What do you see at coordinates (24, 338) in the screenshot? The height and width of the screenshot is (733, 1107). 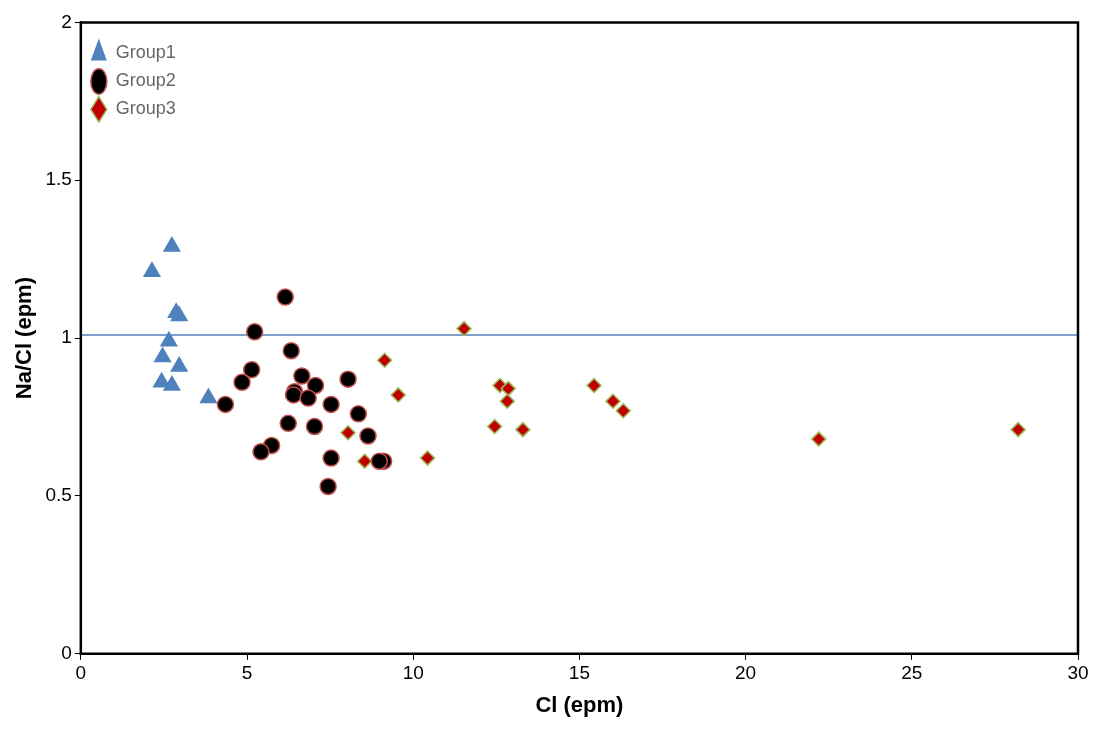 I see `y-axis-title: Na/Cl (epm)` at bounding box center [24, 338].